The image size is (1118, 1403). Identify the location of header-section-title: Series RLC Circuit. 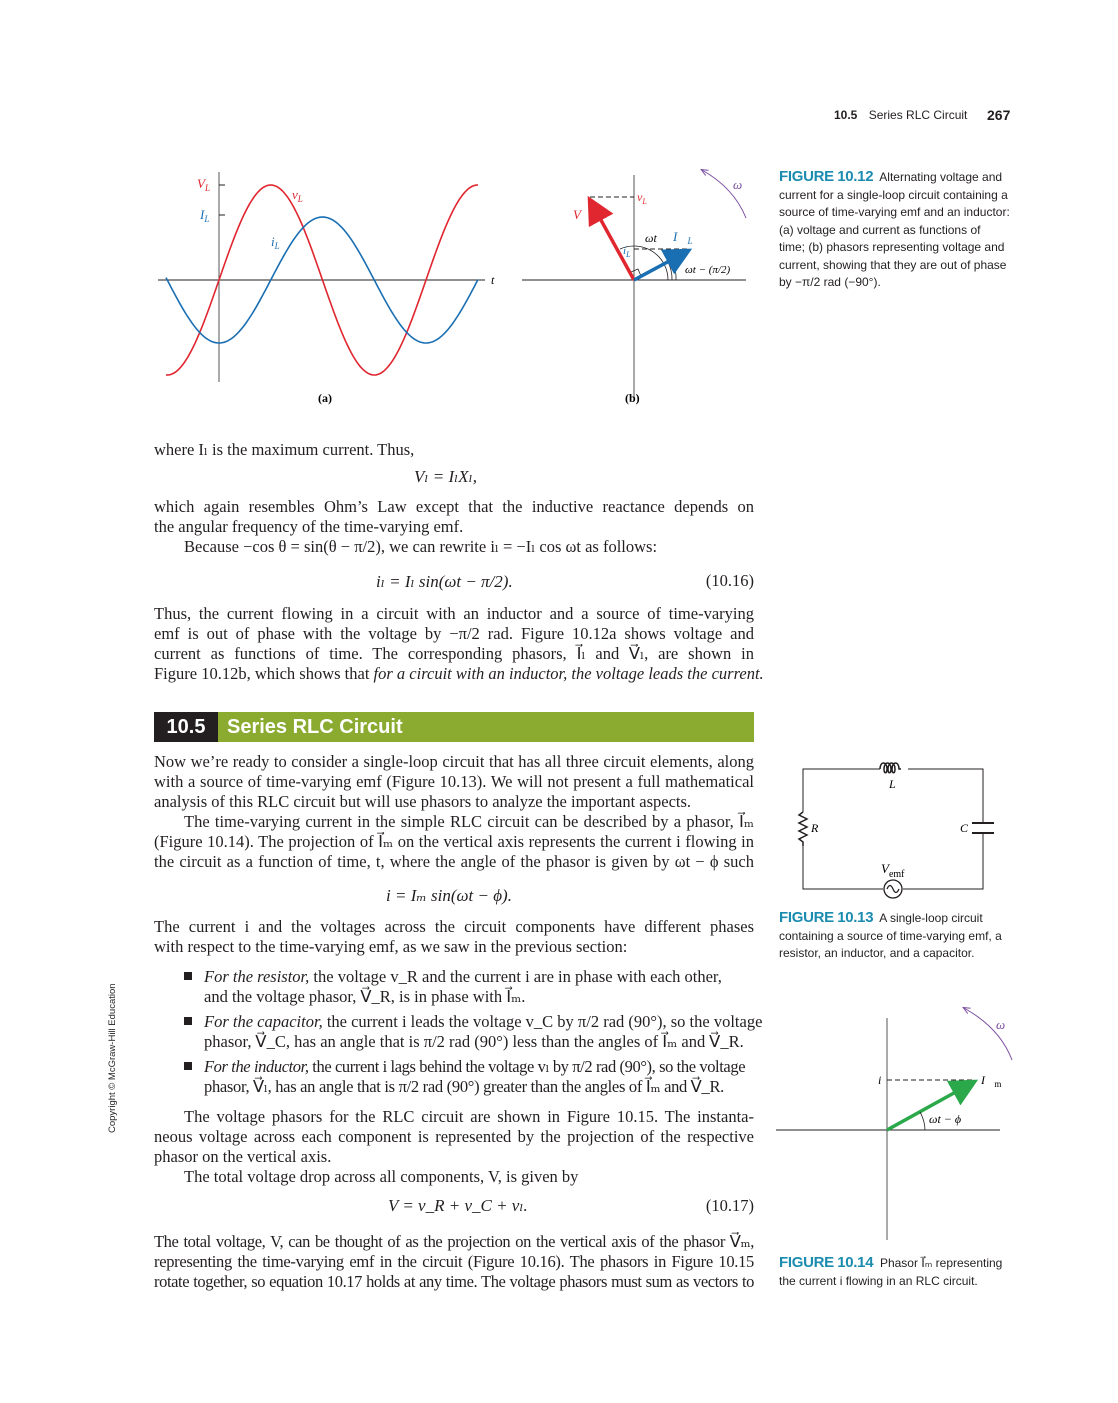
(918, 115).